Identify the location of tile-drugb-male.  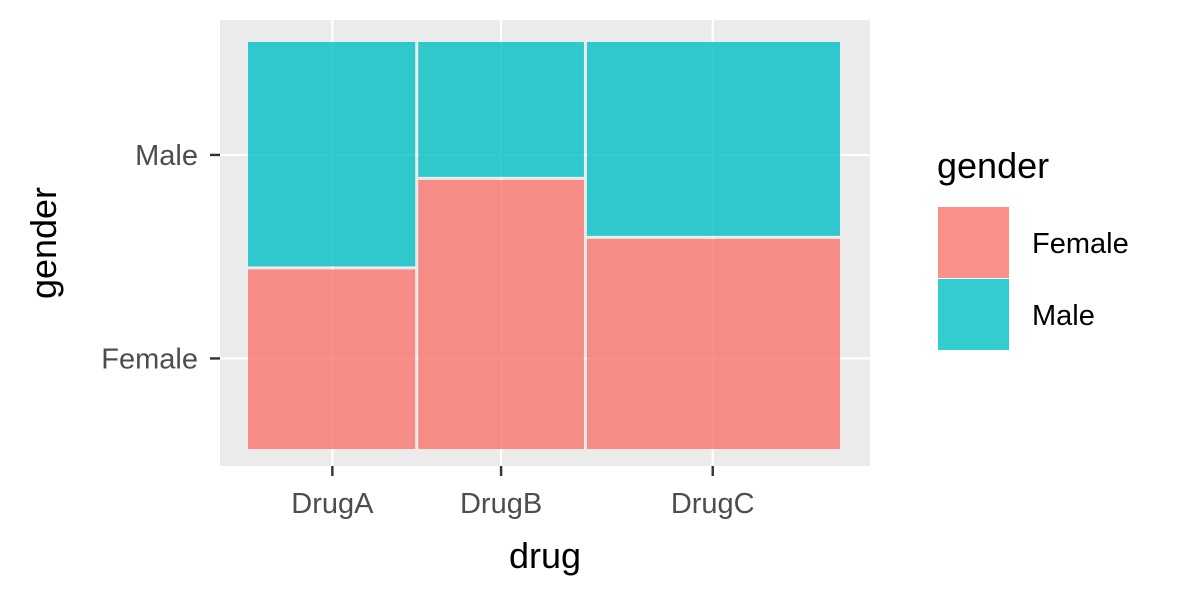
(501, 109).